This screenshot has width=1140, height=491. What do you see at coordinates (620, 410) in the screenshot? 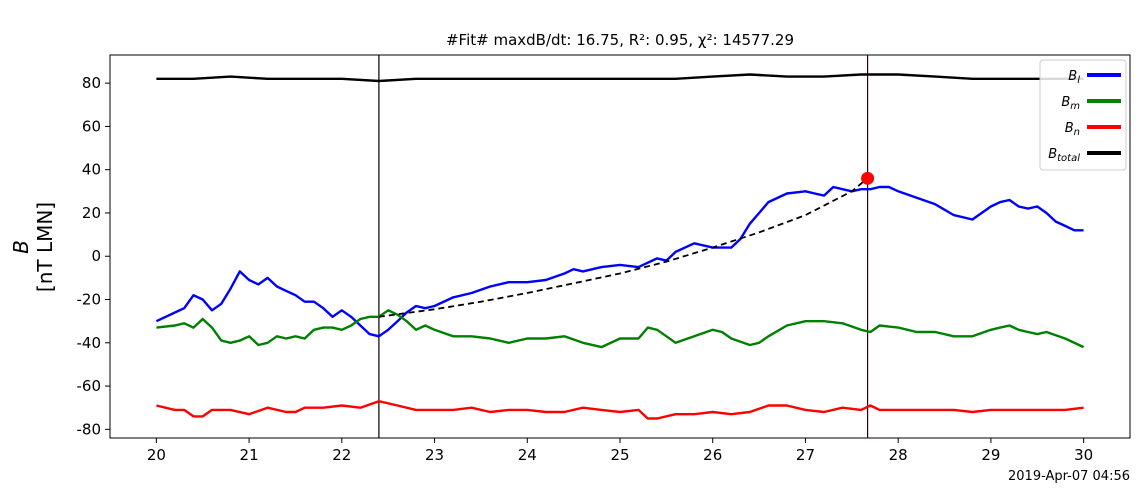
I see `series-line-b_n` at bounding box center [620, 410].